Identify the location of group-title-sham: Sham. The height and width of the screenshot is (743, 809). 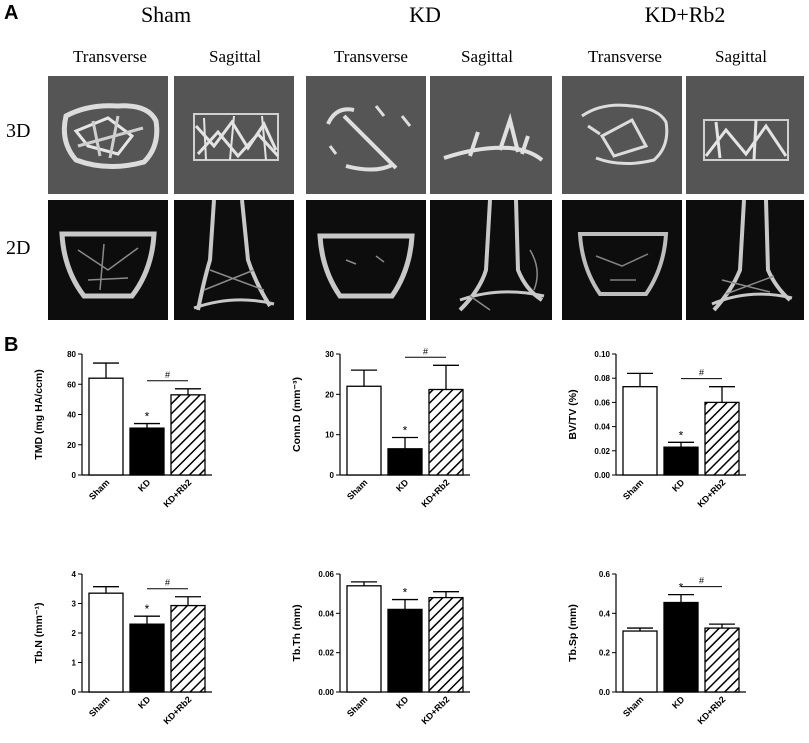
(166, 14).